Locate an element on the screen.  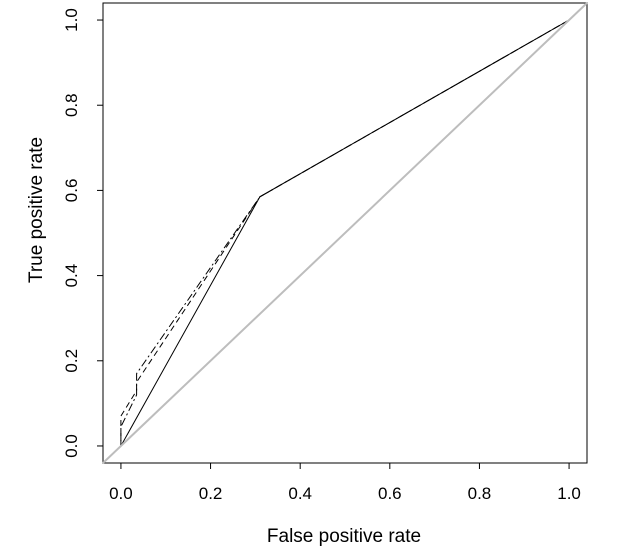
x-axis-title: False positive rate is located at coordinates (344, 536).